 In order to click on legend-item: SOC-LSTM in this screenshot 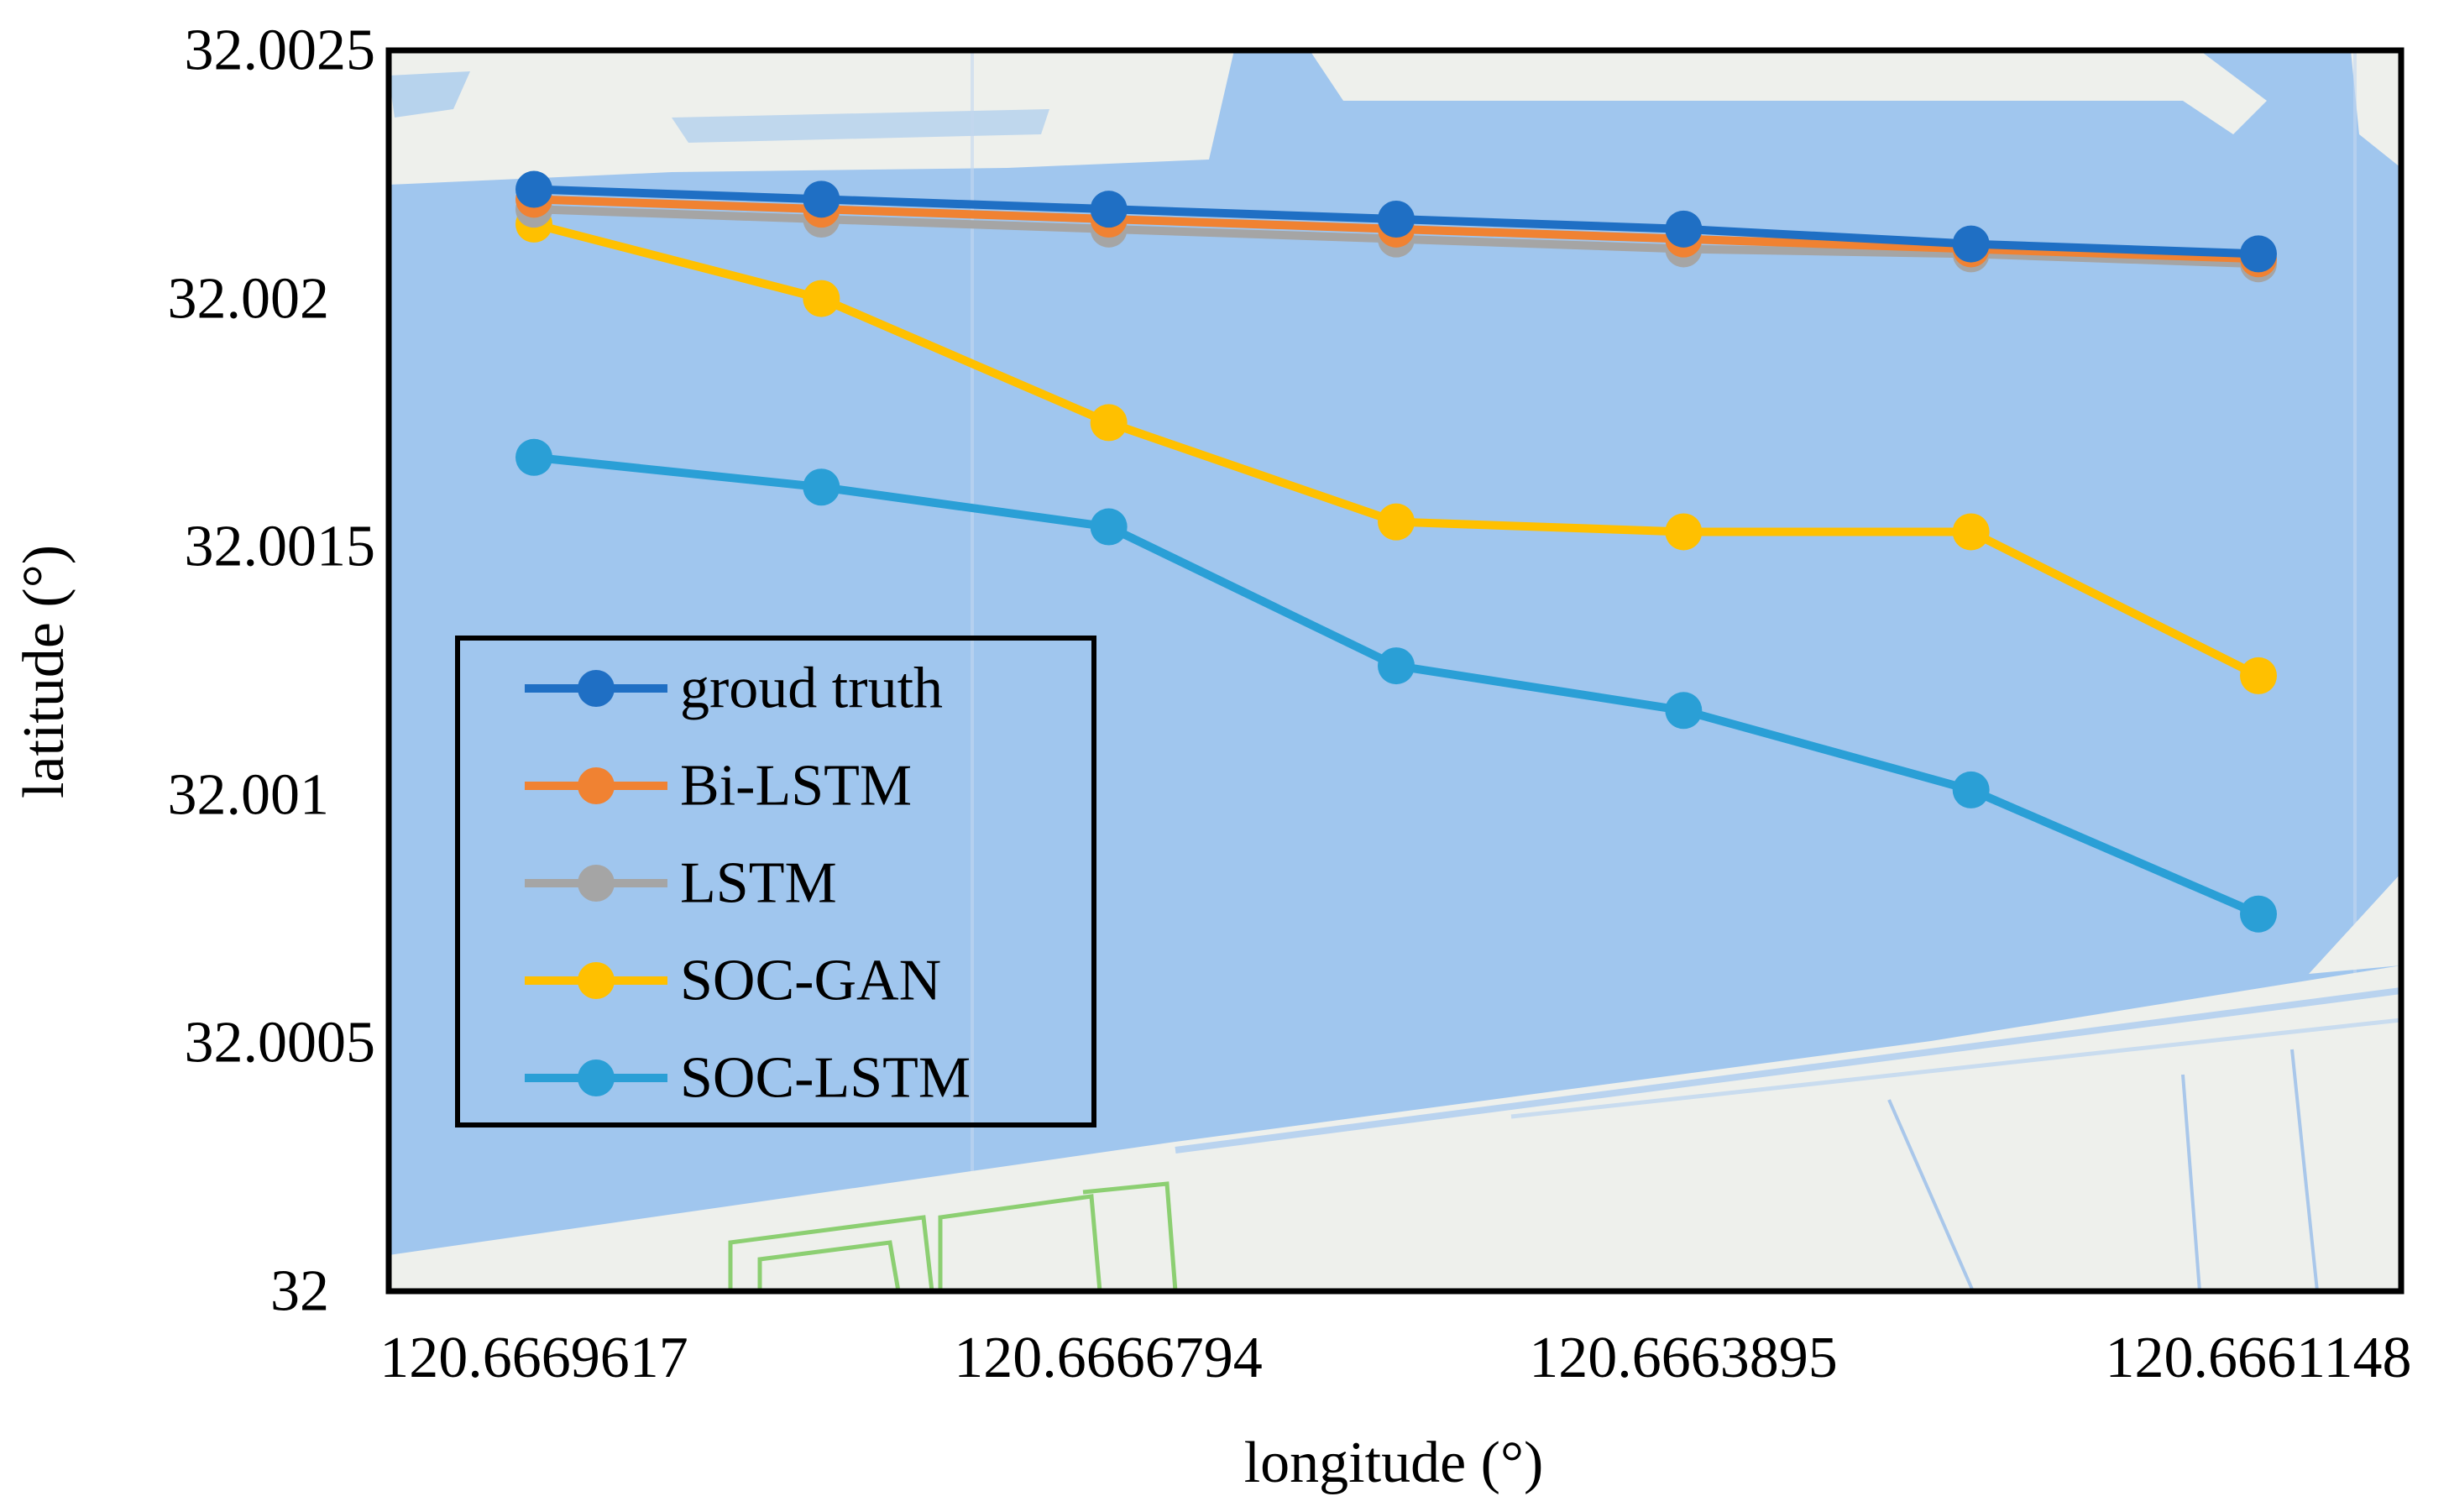, I will do `click(748, 1078)`.